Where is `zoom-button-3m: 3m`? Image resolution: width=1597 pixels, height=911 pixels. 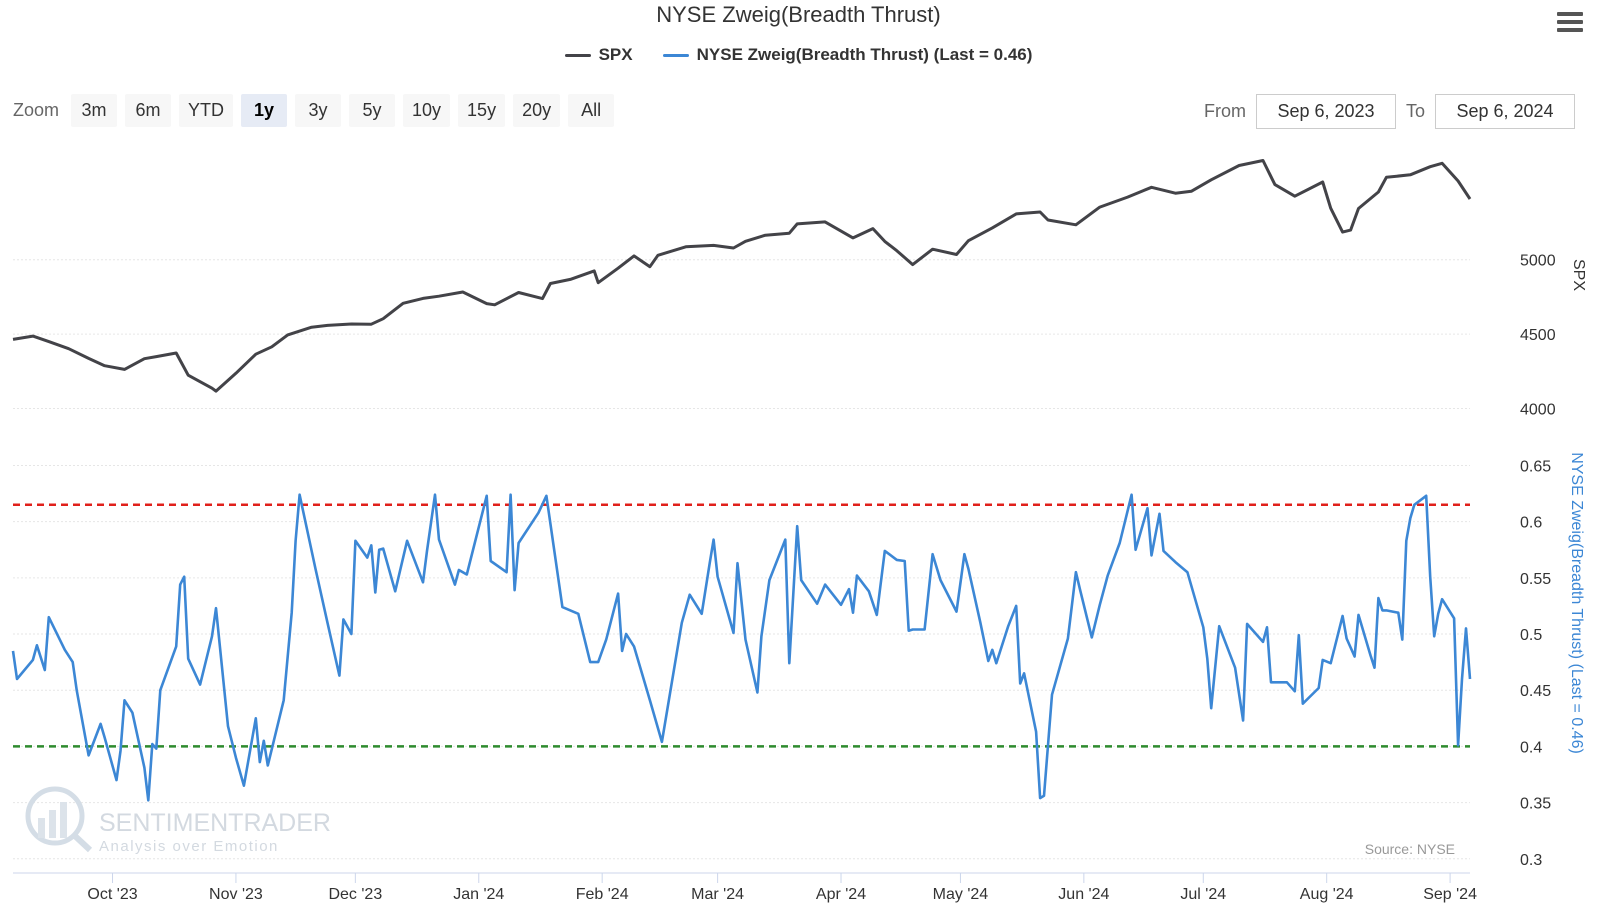
zoom-button-3m: 3m is located at coordinates (94, 110).